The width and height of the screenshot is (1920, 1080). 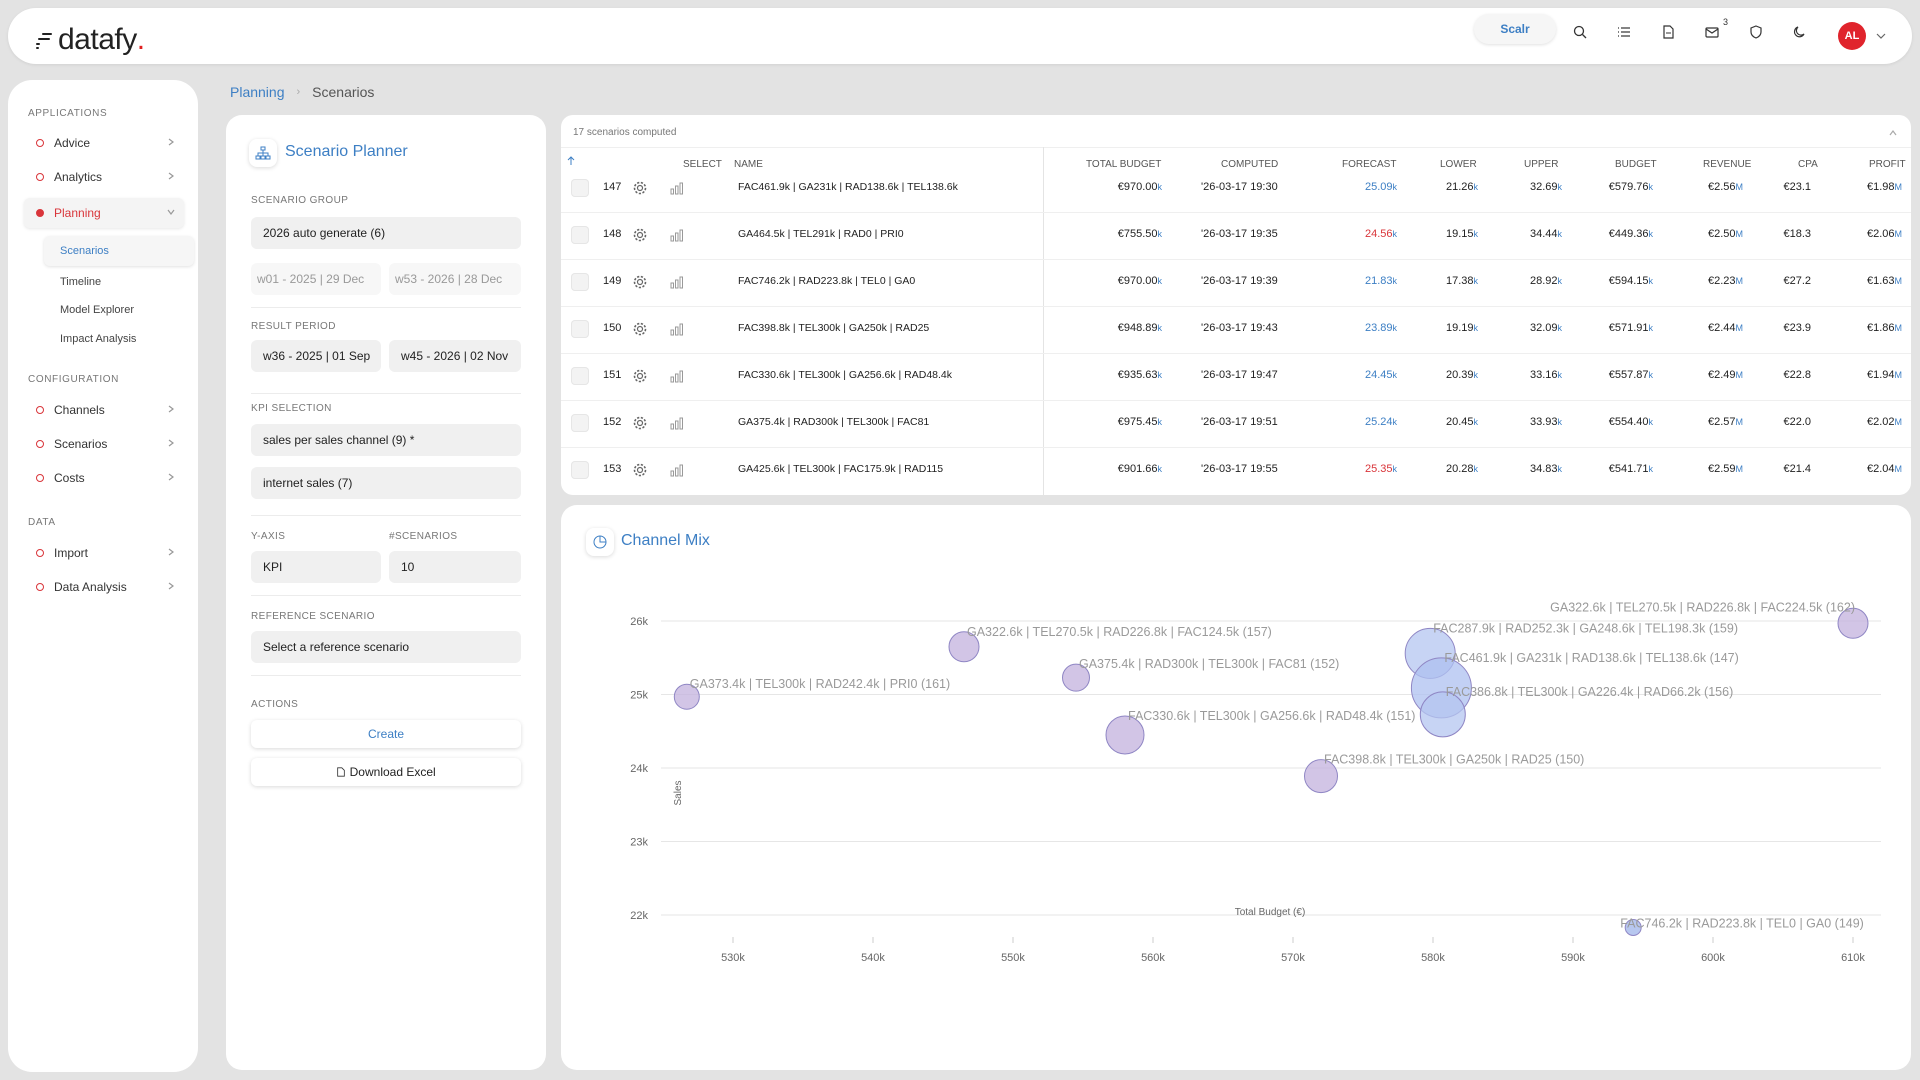 What do you see at coordinates (1628, 469) in the screenshot?
I see `cell-value: €541.71` at bounding box center [1628, 469].